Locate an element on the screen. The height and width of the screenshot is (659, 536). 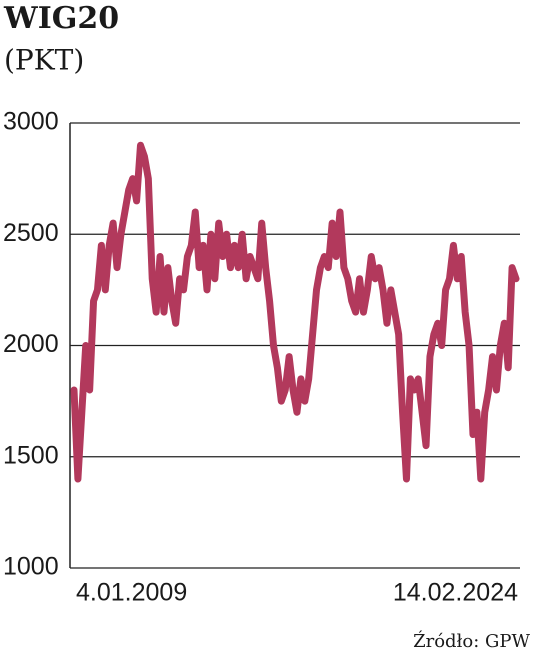
chart-subtitle: (PKT) is located at coordinates (44, 60).